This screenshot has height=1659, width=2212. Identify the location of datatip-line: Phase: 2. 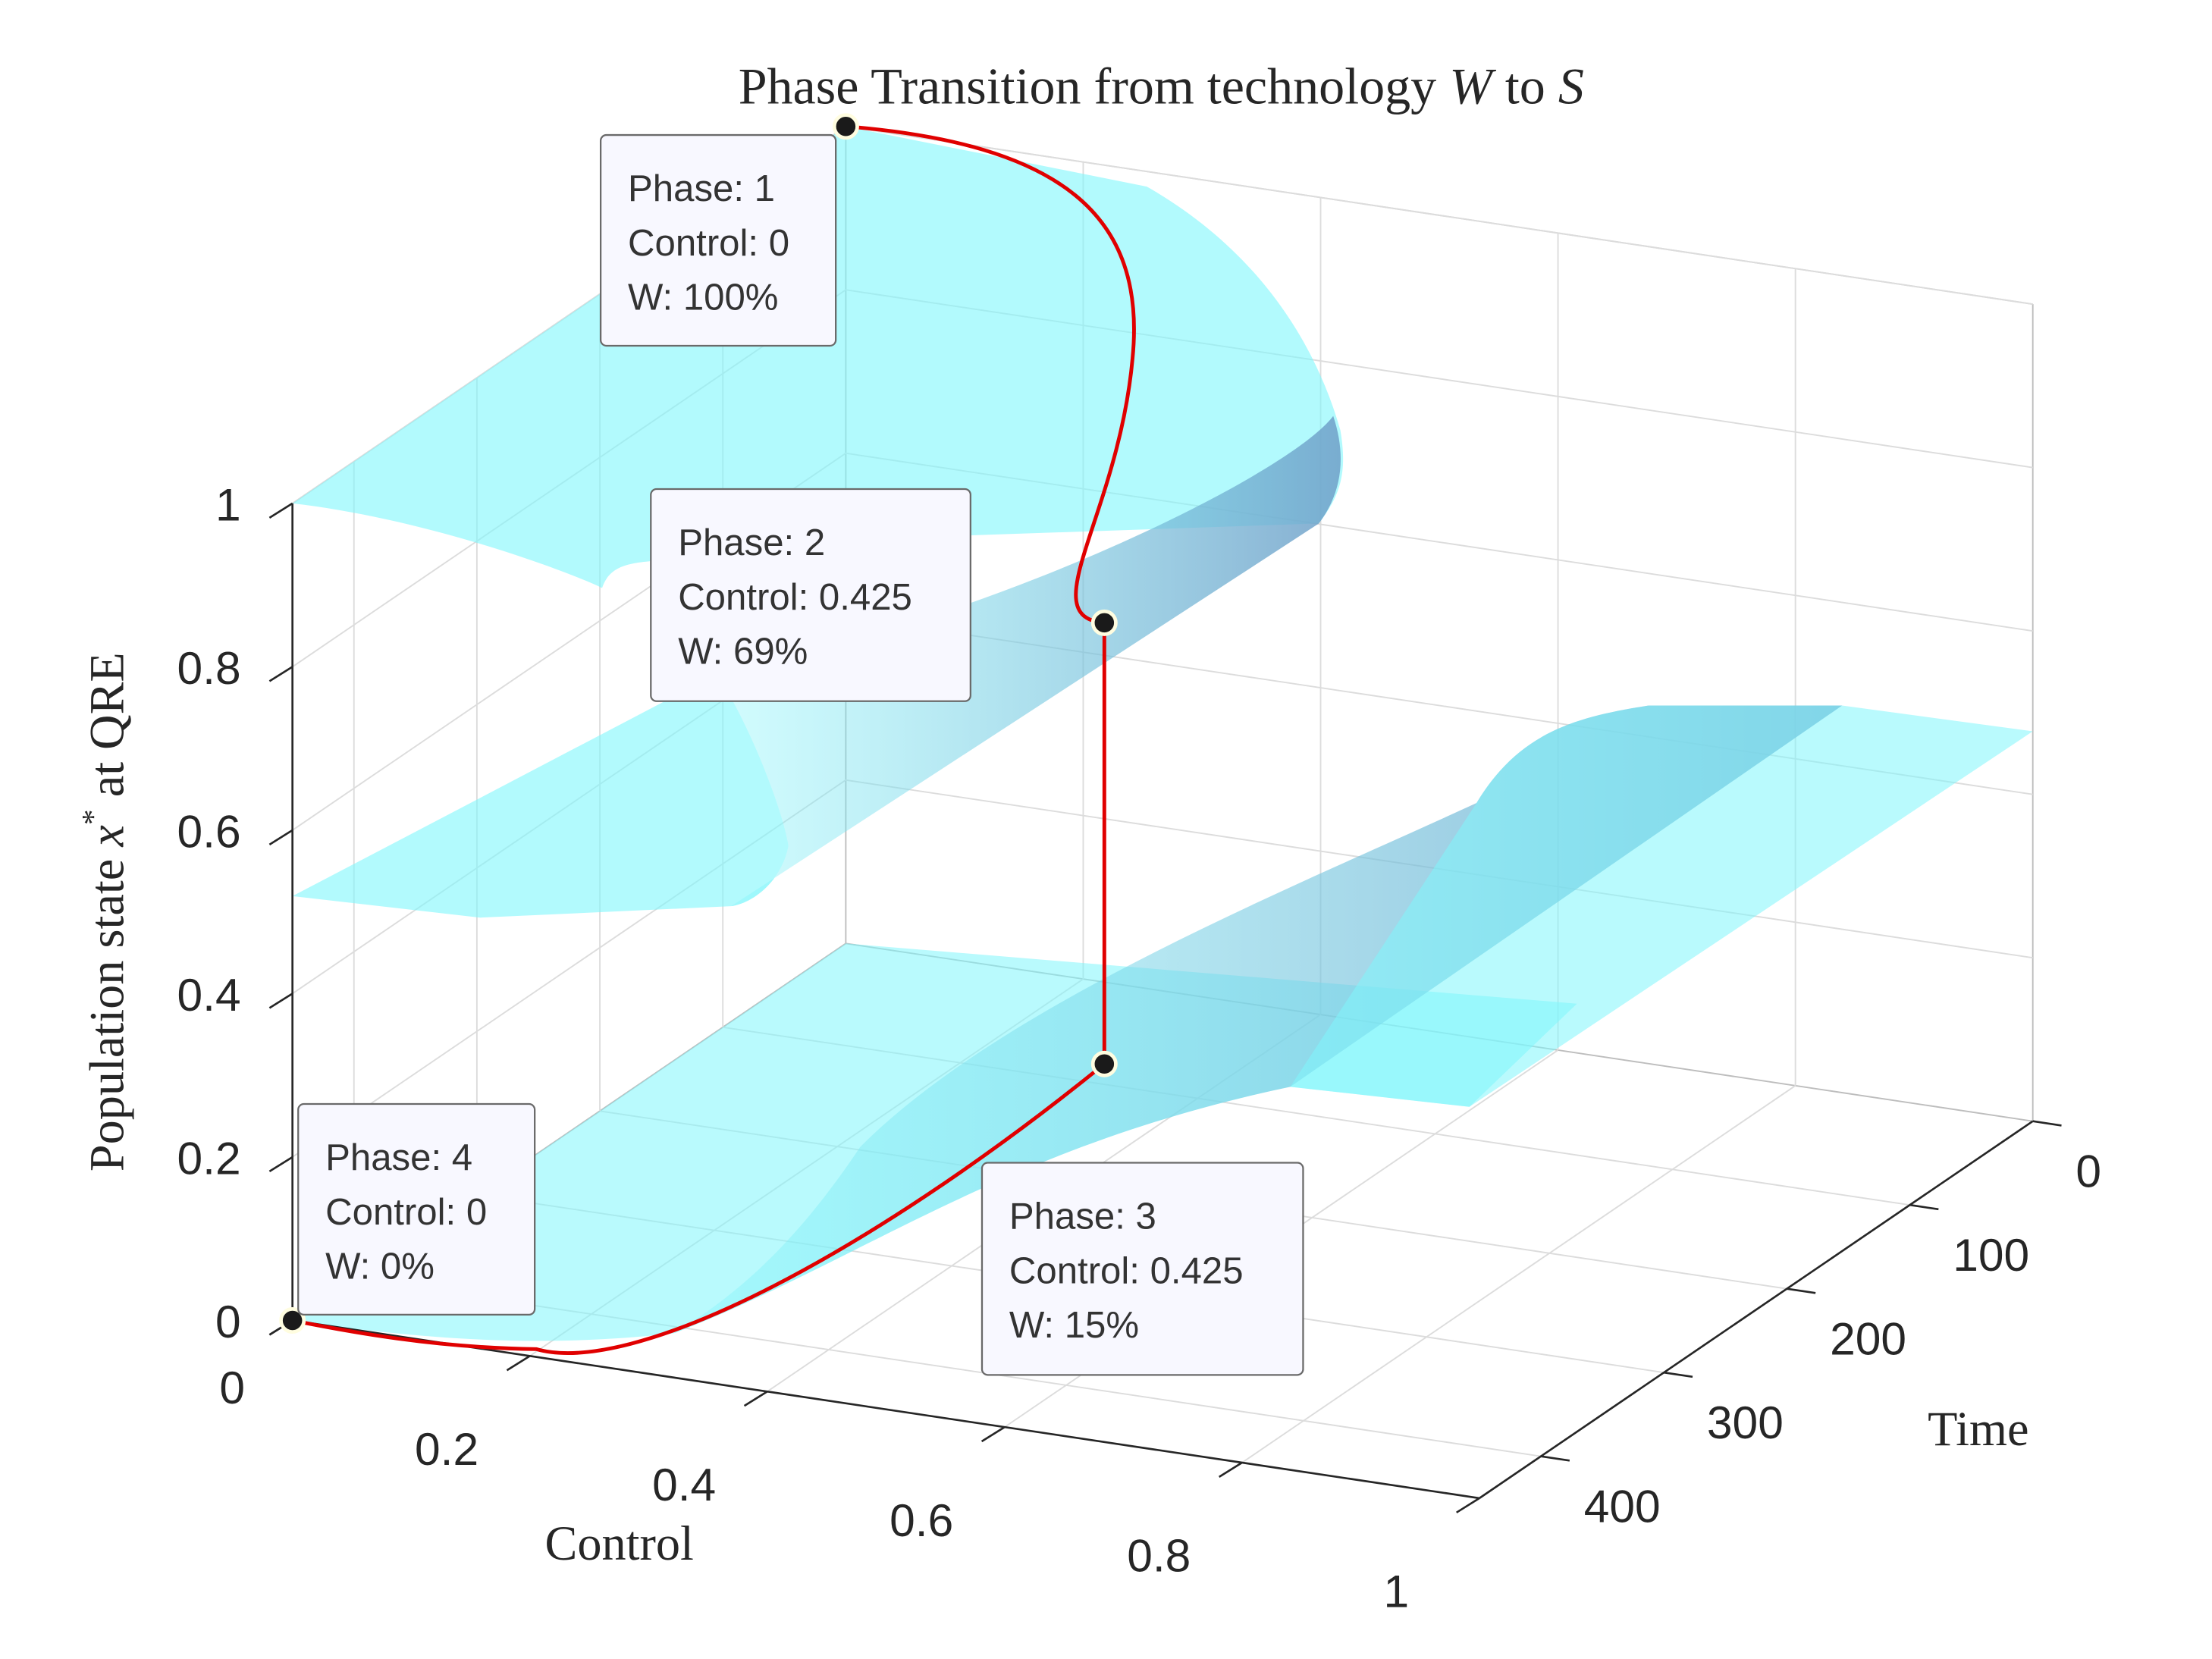
(751, 542).